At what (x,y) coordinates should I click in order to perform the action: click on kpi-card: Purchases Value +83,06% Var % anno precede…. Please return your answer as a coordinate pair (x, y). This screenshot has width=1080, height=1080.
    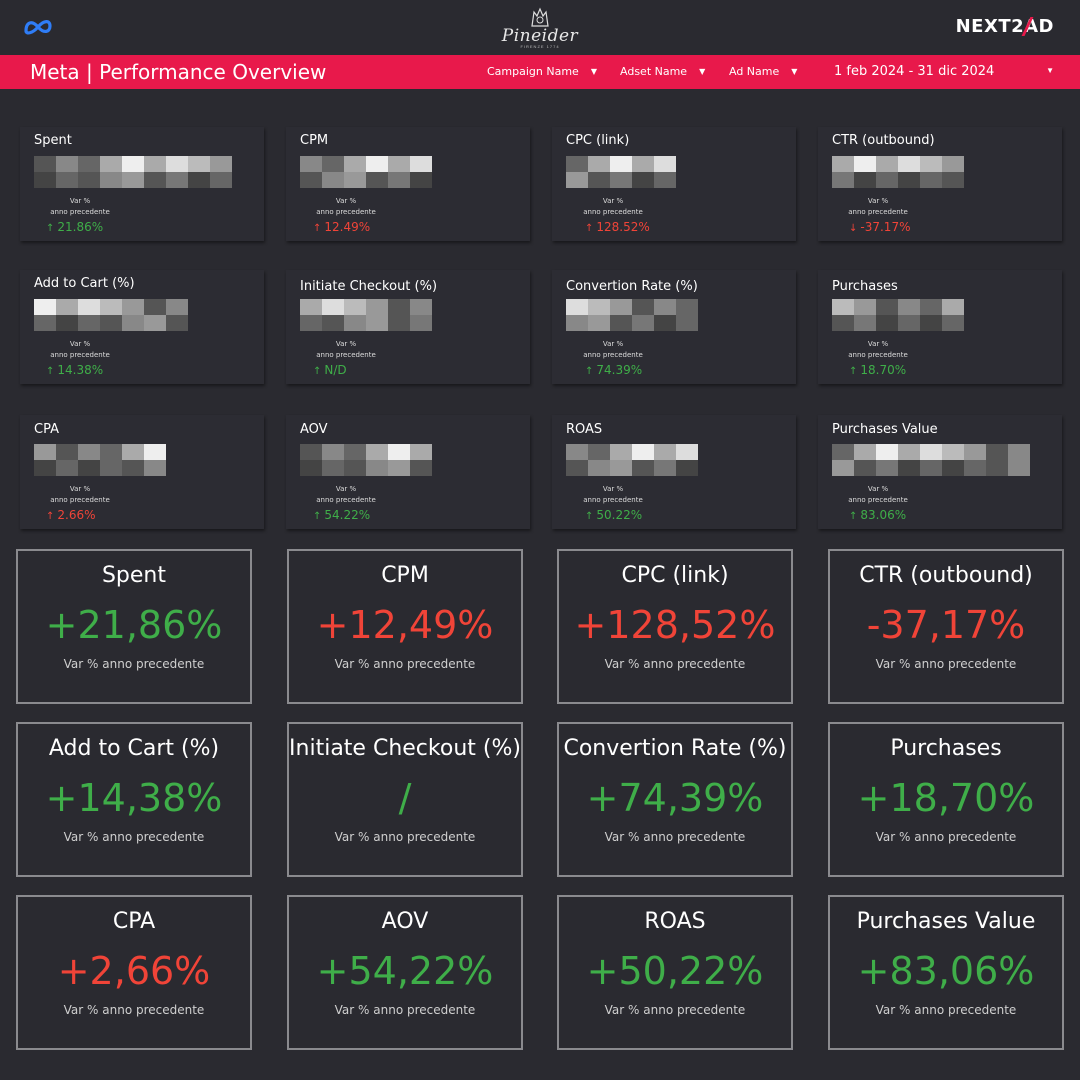
    Looking at the image, I should click on (946, 972).